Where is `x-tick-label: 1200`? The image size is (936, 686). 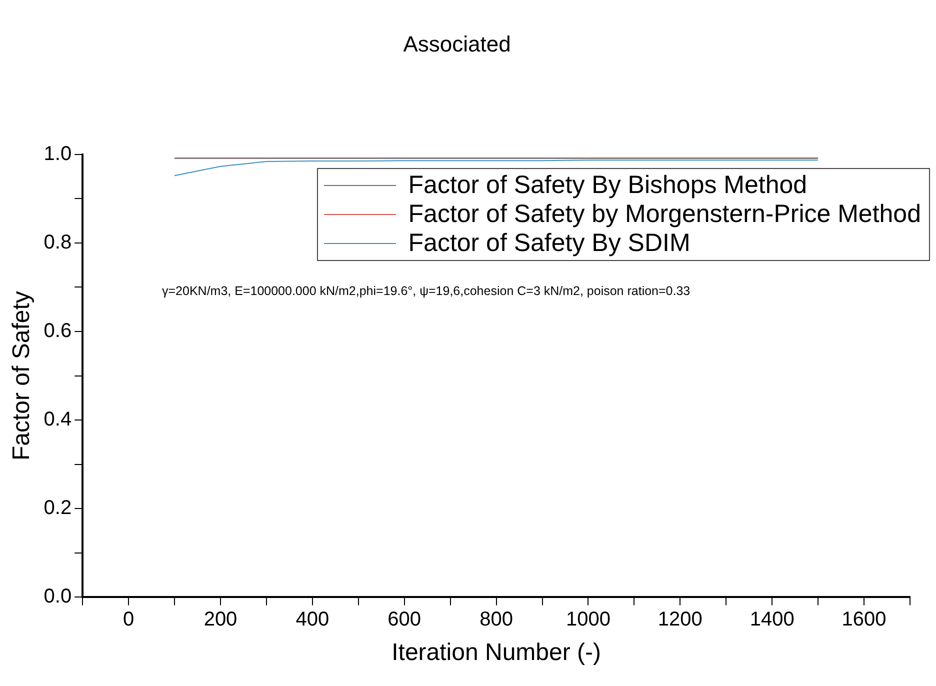 x-tick-label: 1200 is located at coordinates (680, 619).